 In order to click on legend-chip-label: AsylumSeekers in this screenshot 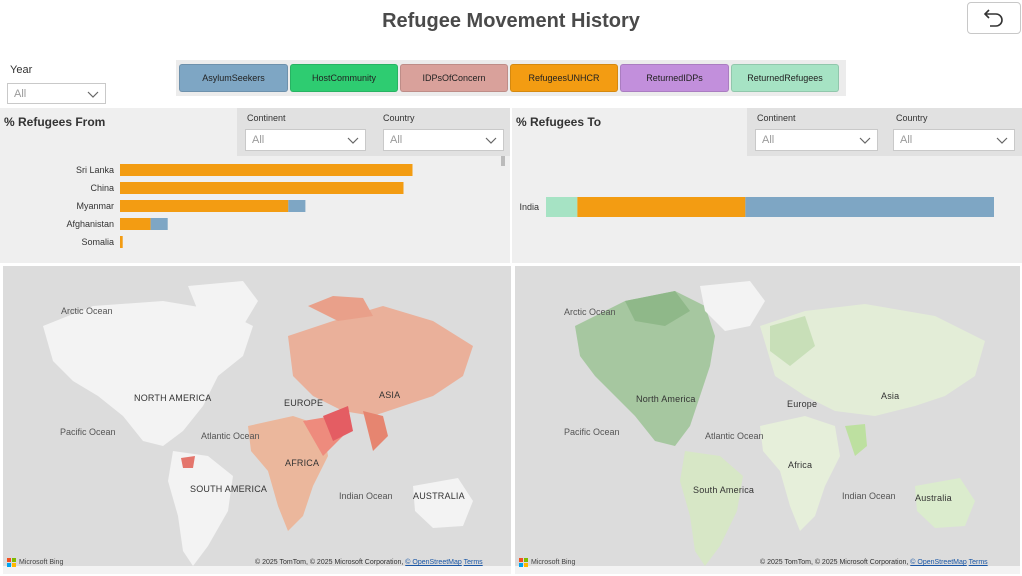, I will do `click(233, 78)`.